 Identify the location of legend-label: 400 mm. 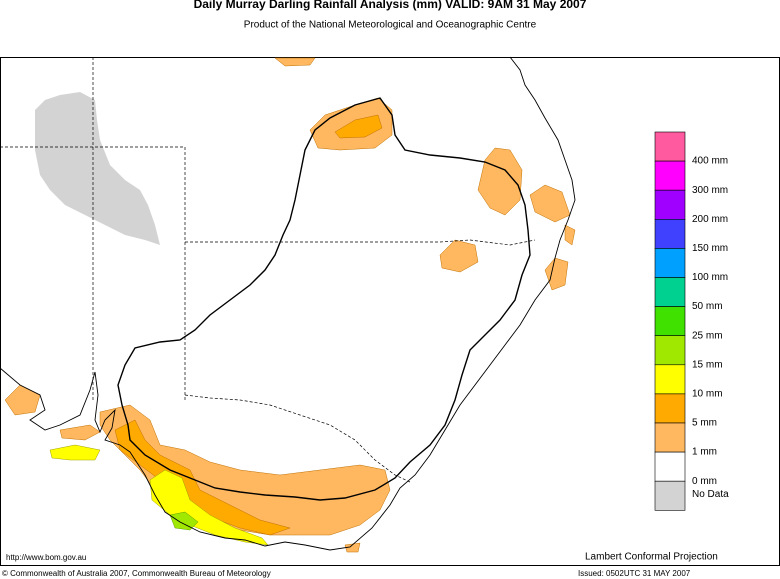
(710, 161).